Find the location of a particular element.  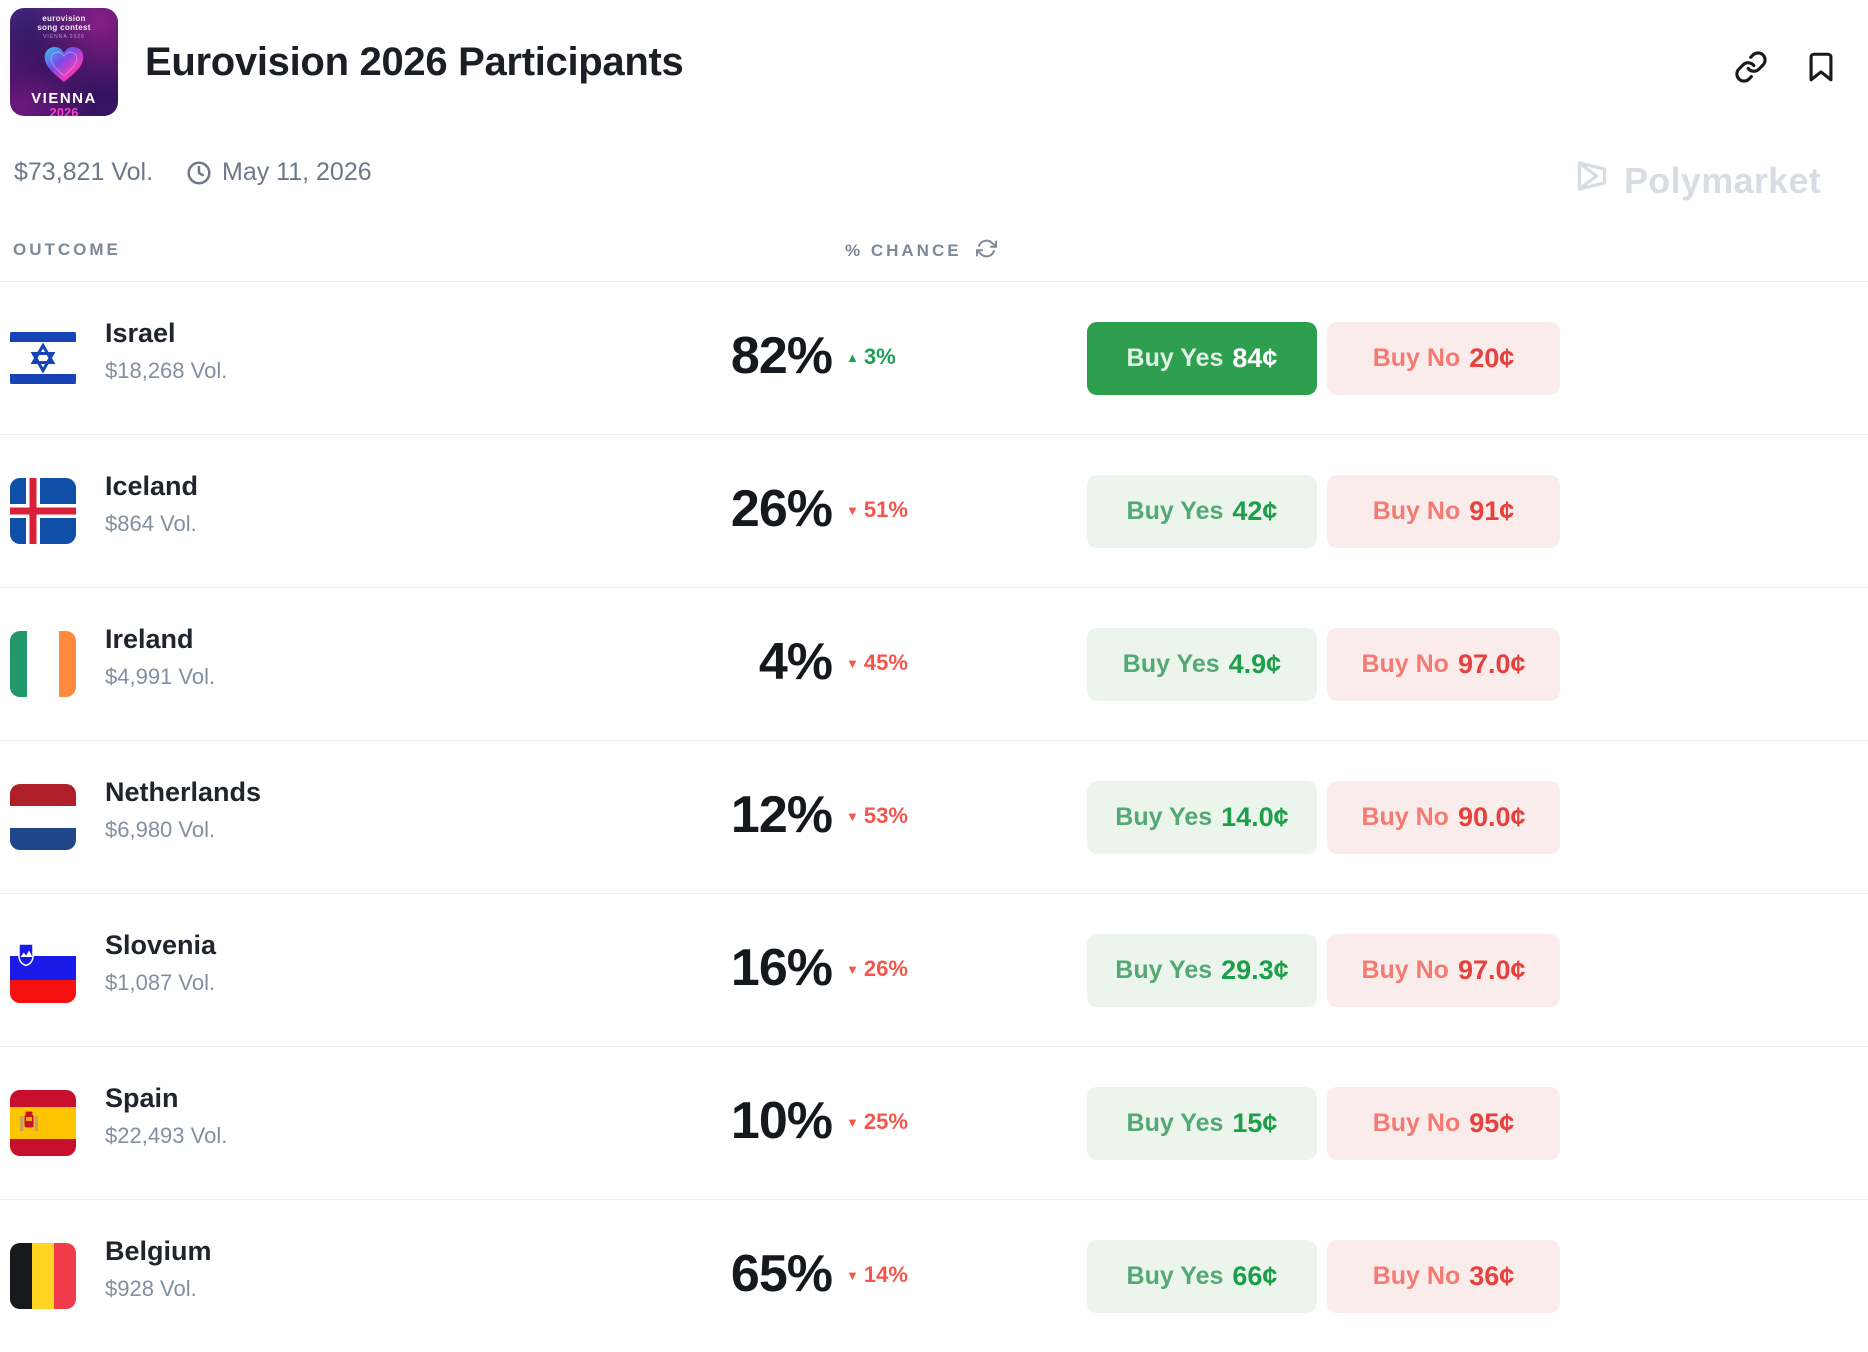

change-value: 51% is located at coordinates (885, 509).